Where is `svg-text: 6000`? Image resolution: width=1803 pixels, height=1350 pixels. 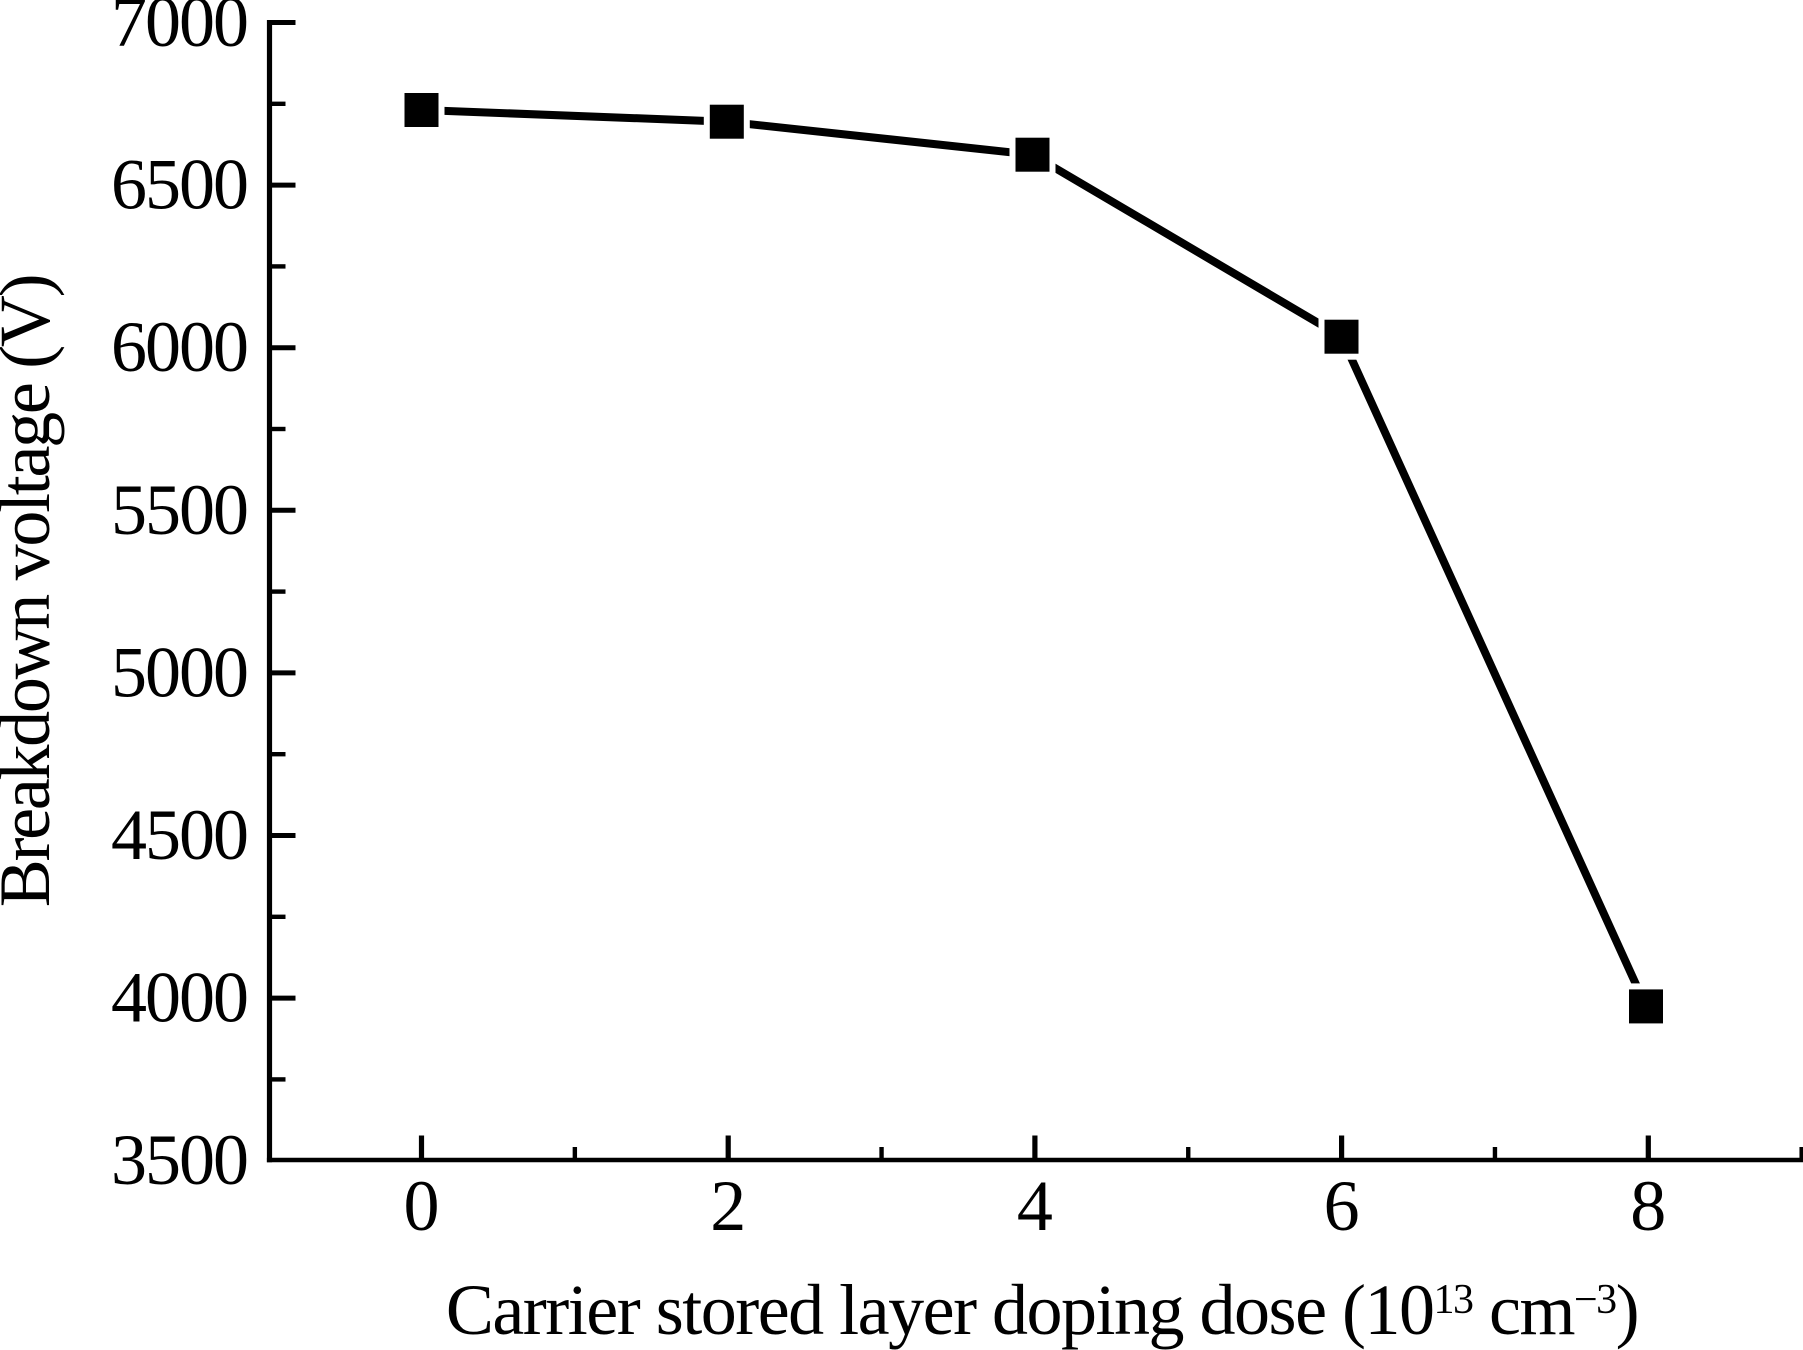
svg-text: 6000 is located at coordinates (179, 347).